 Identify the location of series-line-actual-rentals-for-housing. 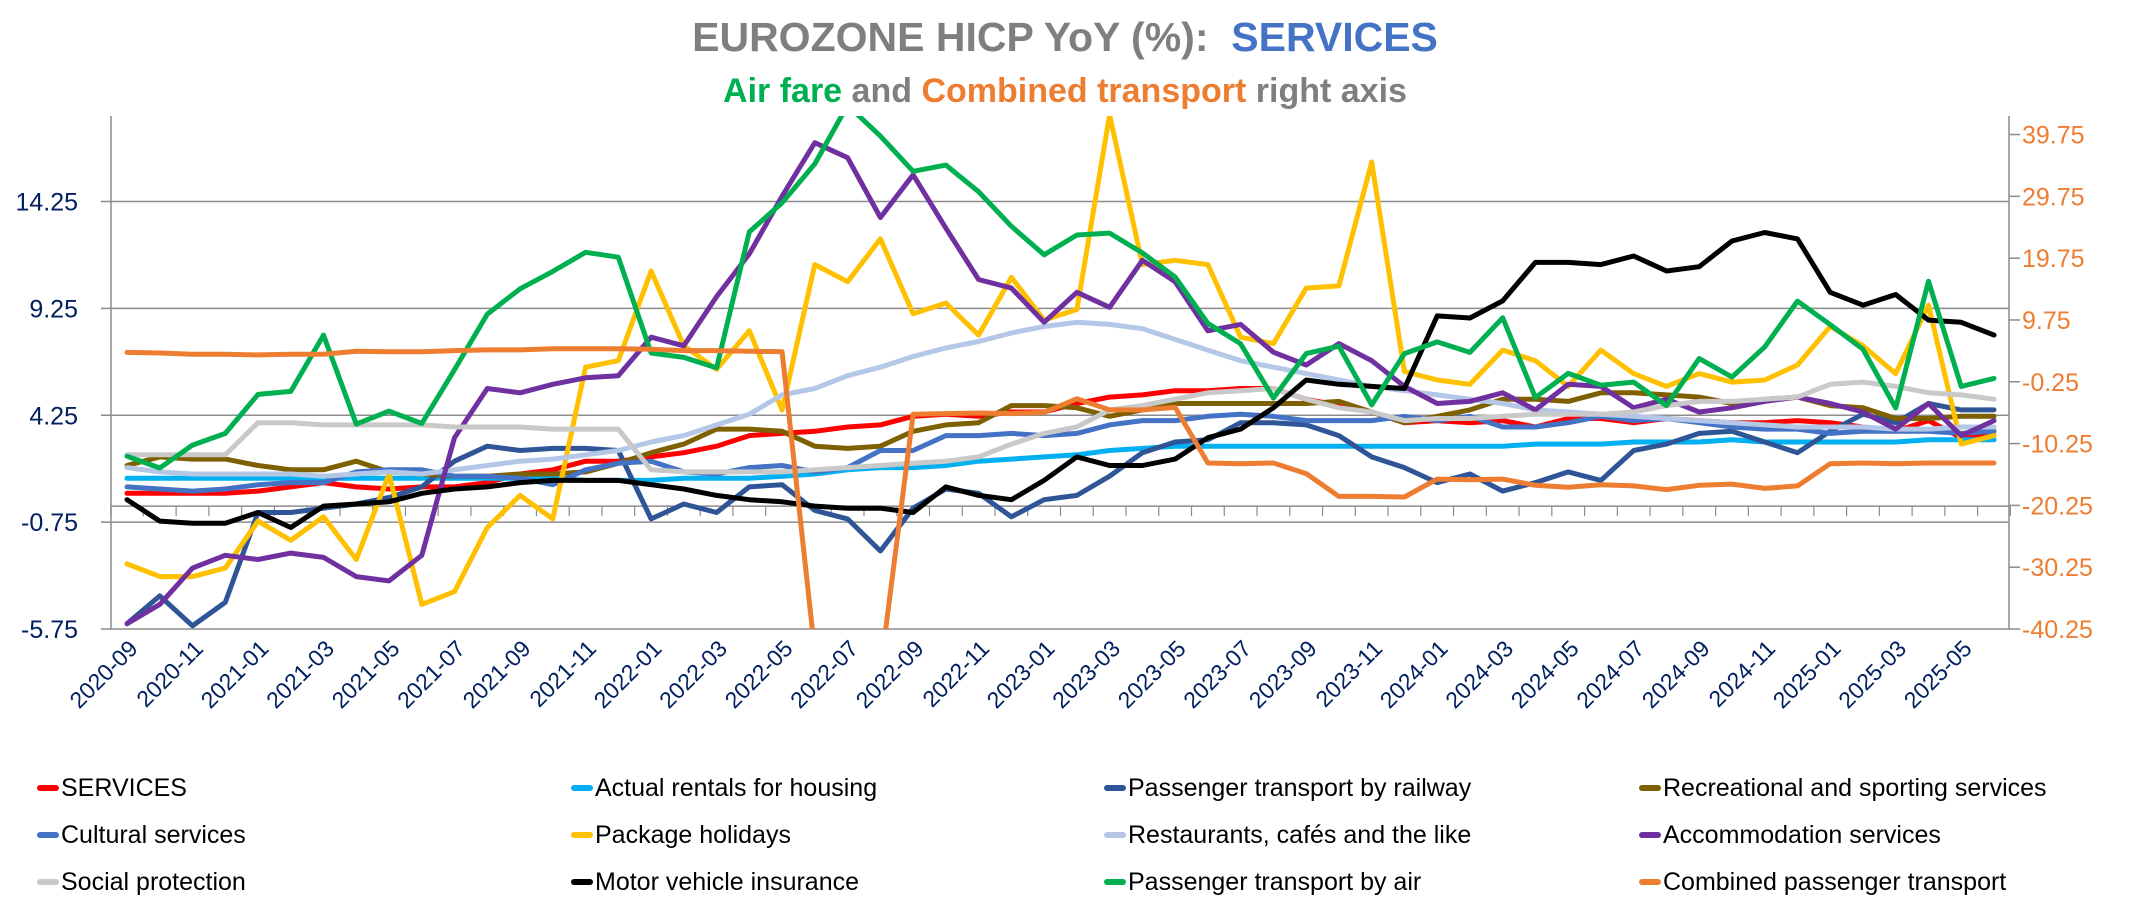
(1060, 460).